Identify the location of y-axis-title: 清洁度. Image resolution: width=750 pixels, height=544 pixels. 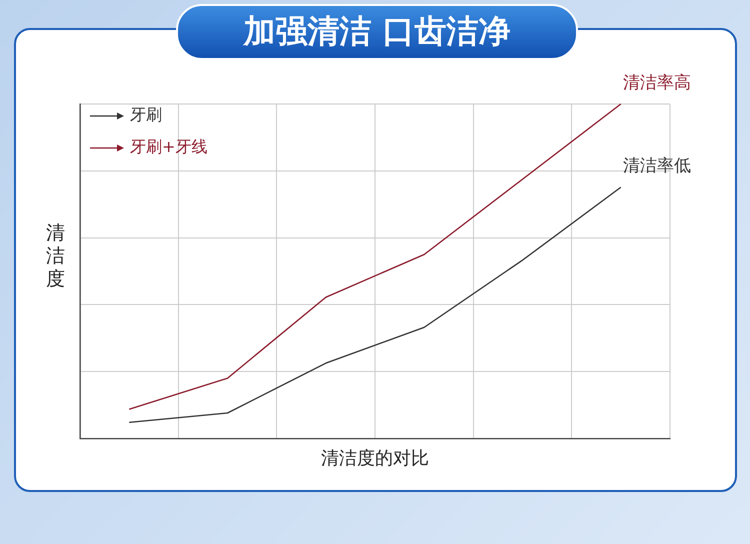
(55, 256).